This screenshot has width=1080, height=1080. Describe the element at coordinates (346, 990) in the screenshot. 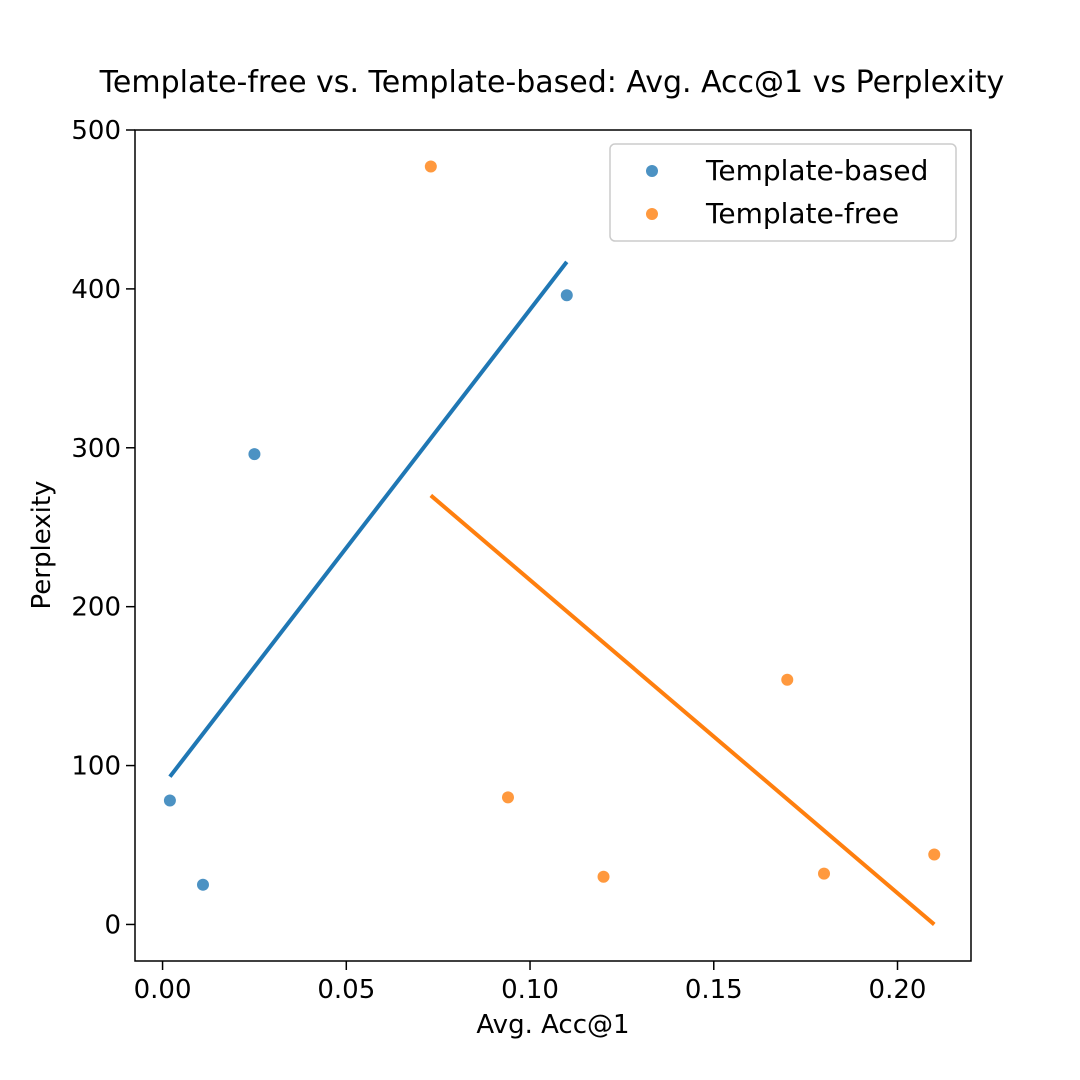

I see `x-tick-label: 0.05` at that location.